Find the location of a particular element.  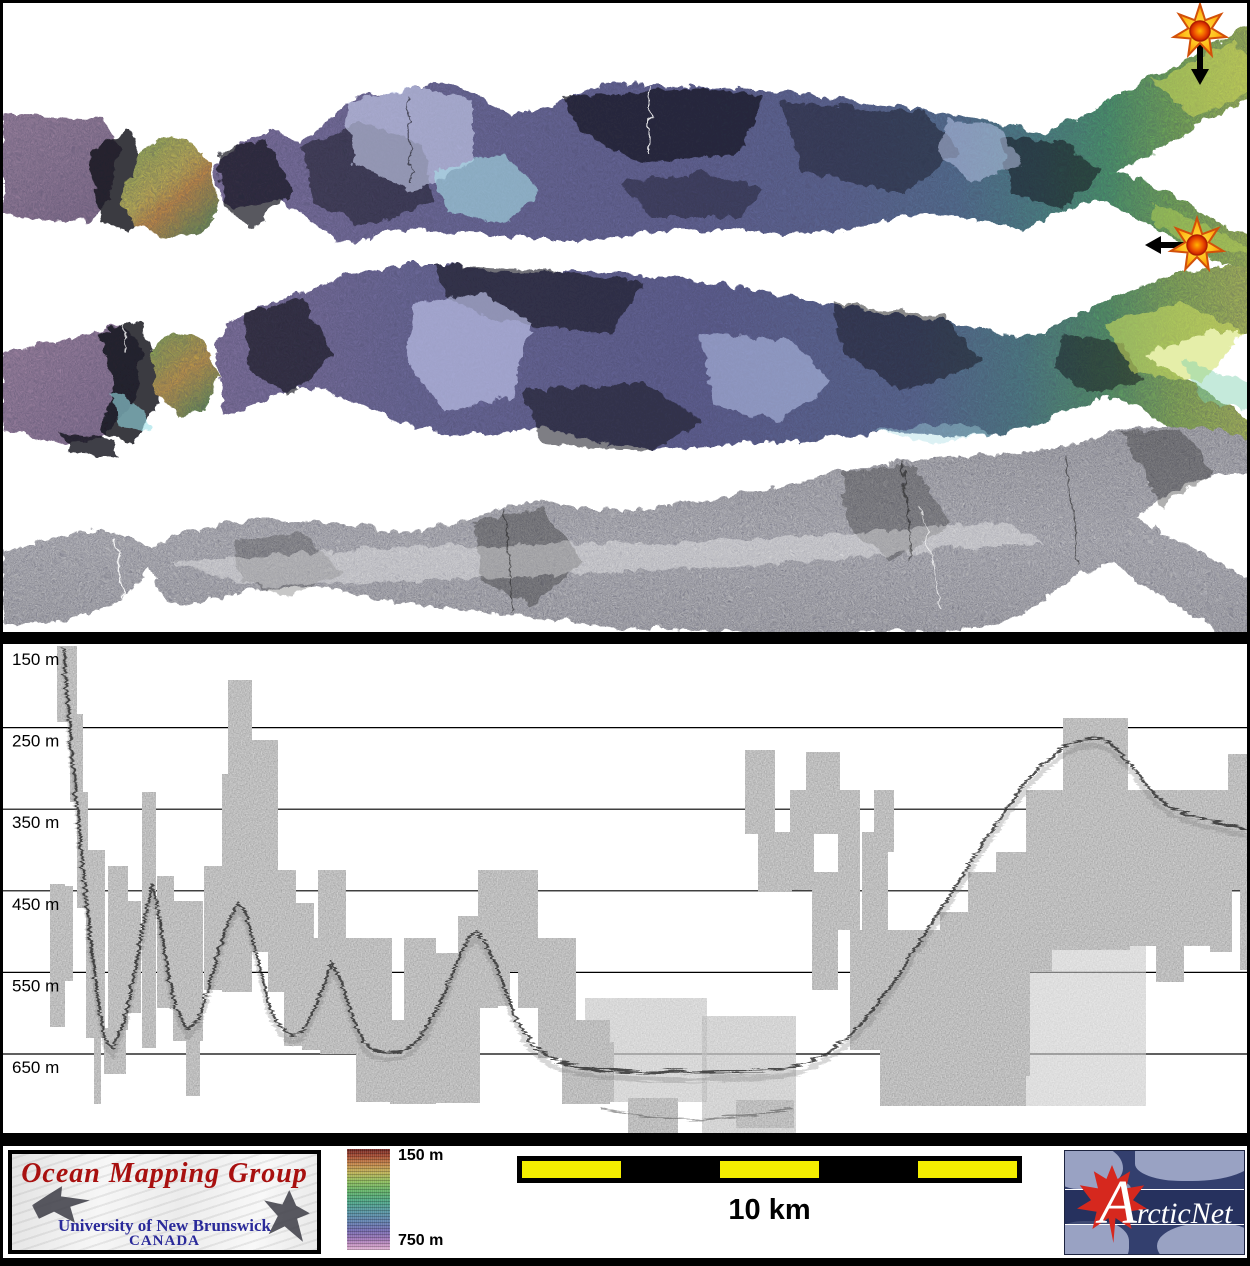

arcticnet-logo-text: ArcticNet is located at coordinates (1166, 1203).